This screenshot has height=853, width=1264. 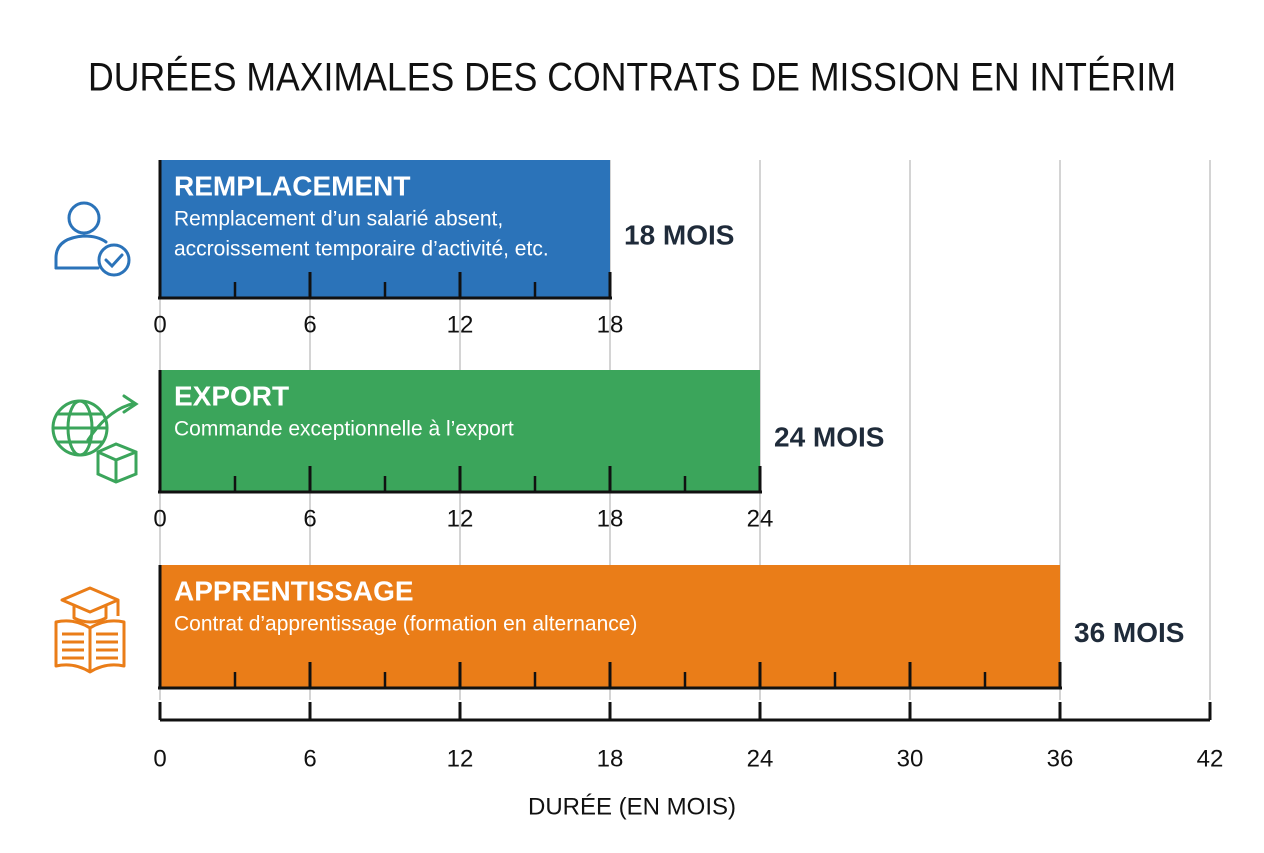 I want to click on bar, so click(x=385, y=229).